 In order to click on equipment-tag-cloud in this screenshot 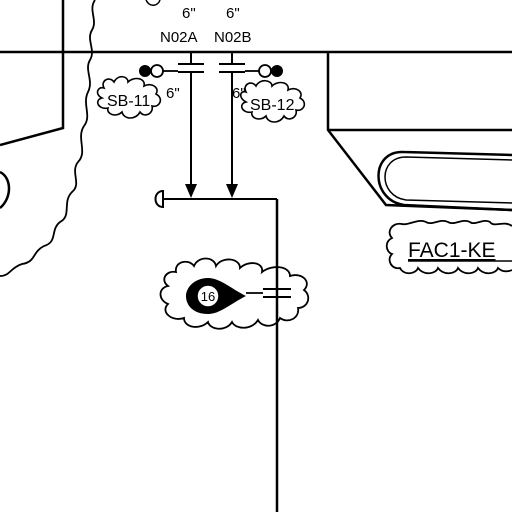, I will do `click(448, 247)`.